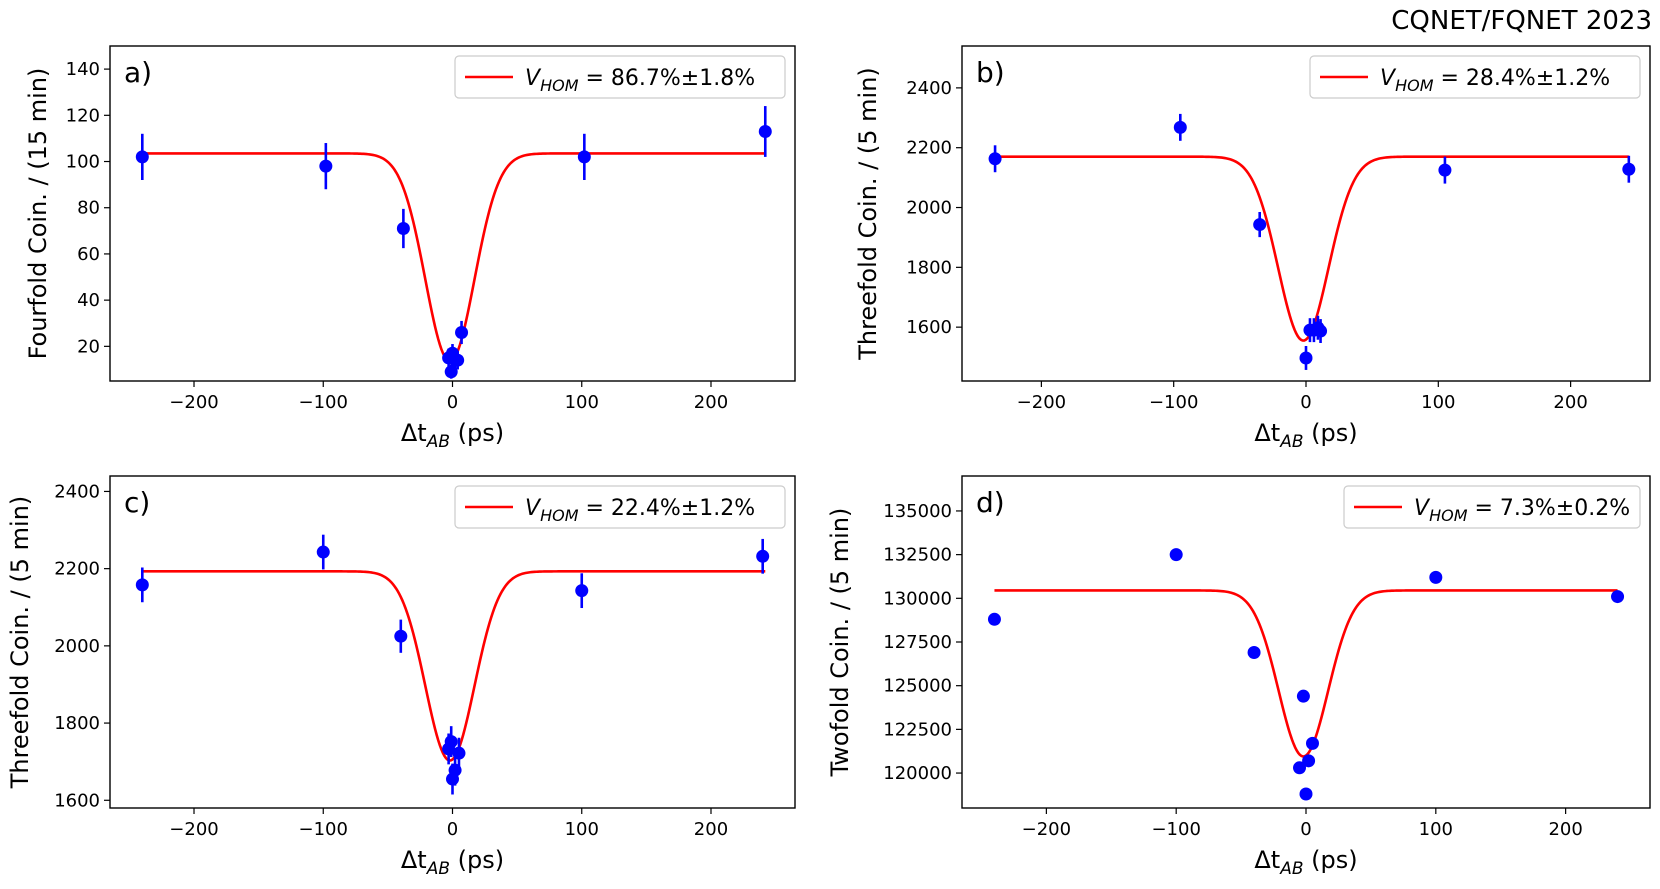 Image resolution: width=1660 pixels, height=889 pixels. Describe the element at coordinates (1312, 248) in the screenshot. I see `fit-curve` at that location.